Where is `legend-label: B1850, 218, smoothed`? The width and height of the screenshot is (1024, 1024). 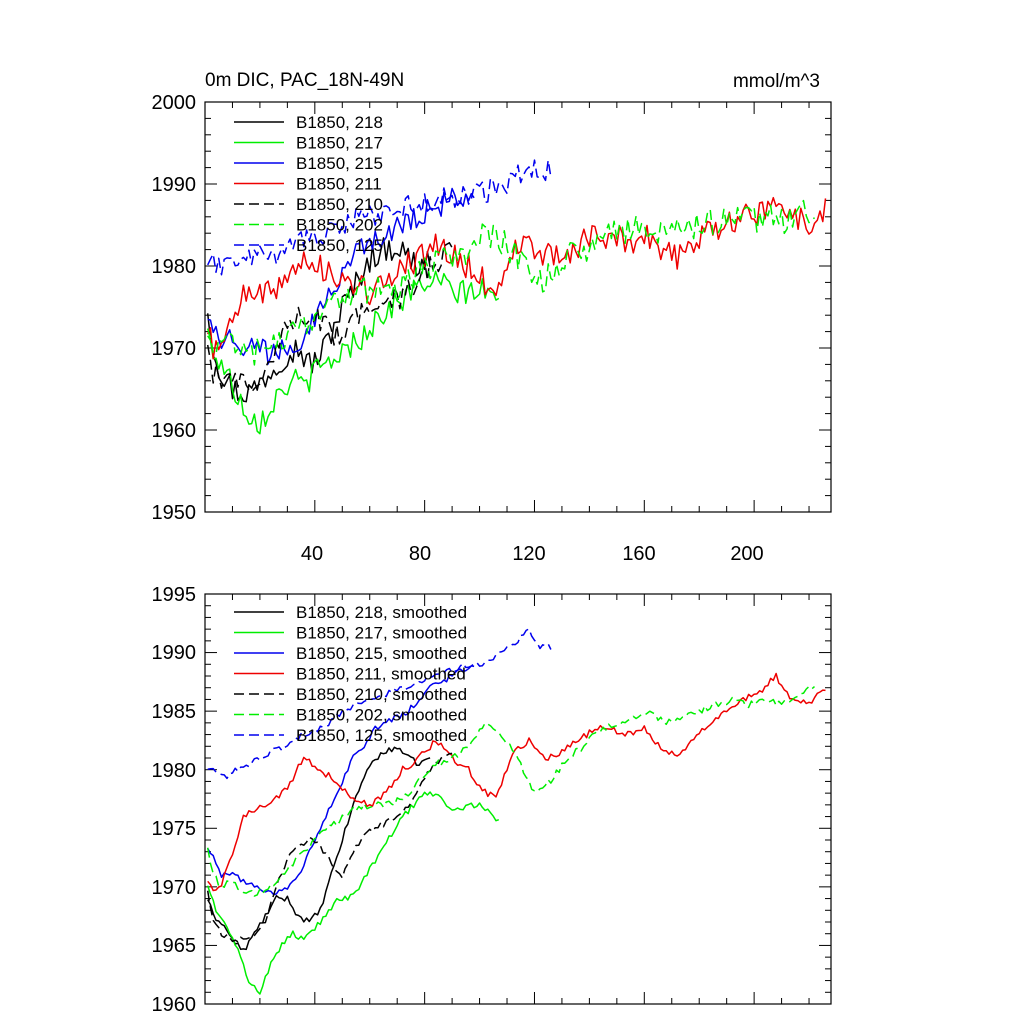 legend-label: B1850, 218, smoothed is located at coordinates (381, 612).